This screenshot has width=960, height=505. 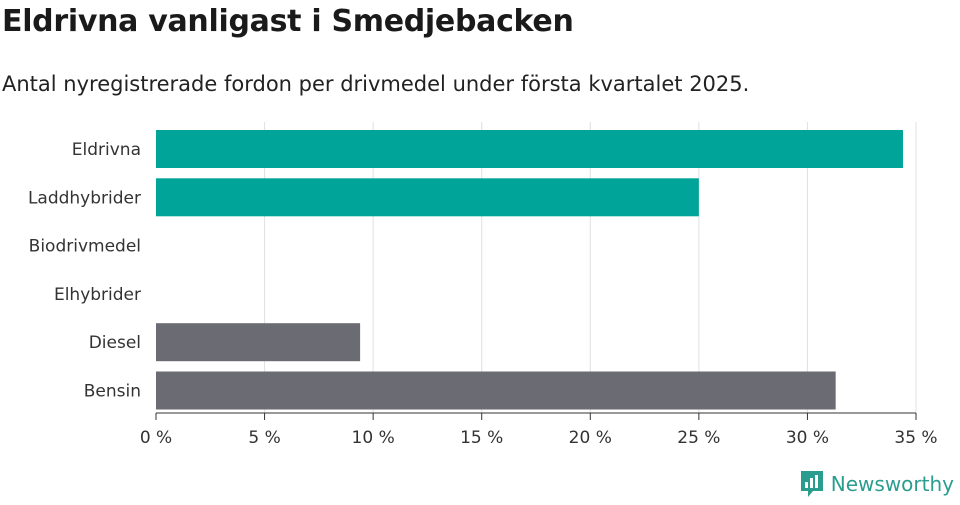 I want to click on x-tick-label: 5 %, so click(x=264, y=438).